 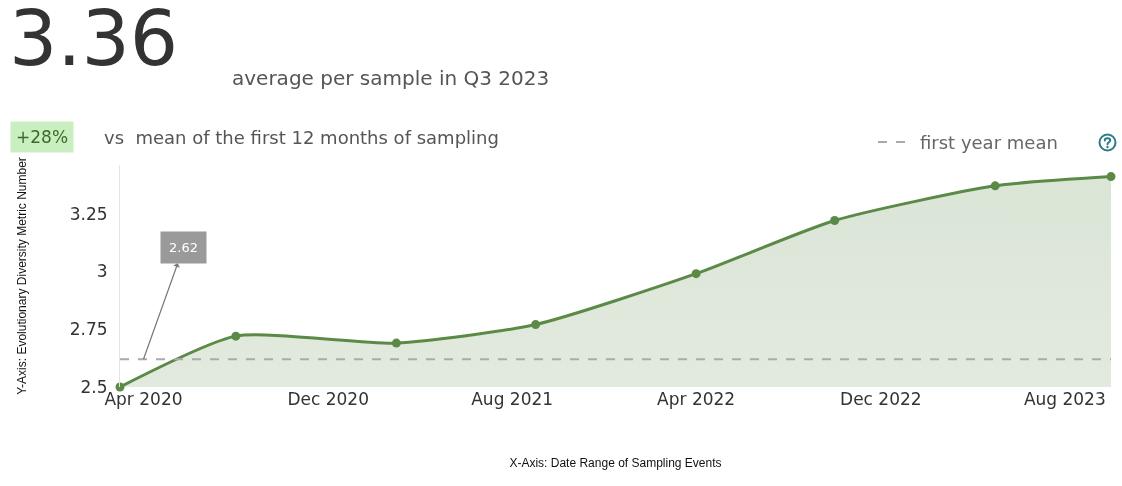 What do you see at coordinates (93, 42) in the screenshot?
I see `chart-title: 3.36` at bounding box center [93, 42].